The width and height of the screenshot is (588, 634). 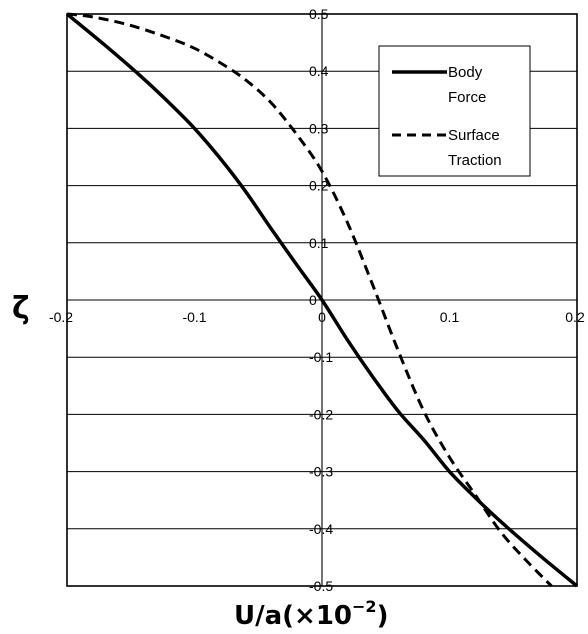 What do you see at coordinates (321, 357) in the screenshot?
I see `y-tick-label-6: -0.1` at bounding box center [321, 357].